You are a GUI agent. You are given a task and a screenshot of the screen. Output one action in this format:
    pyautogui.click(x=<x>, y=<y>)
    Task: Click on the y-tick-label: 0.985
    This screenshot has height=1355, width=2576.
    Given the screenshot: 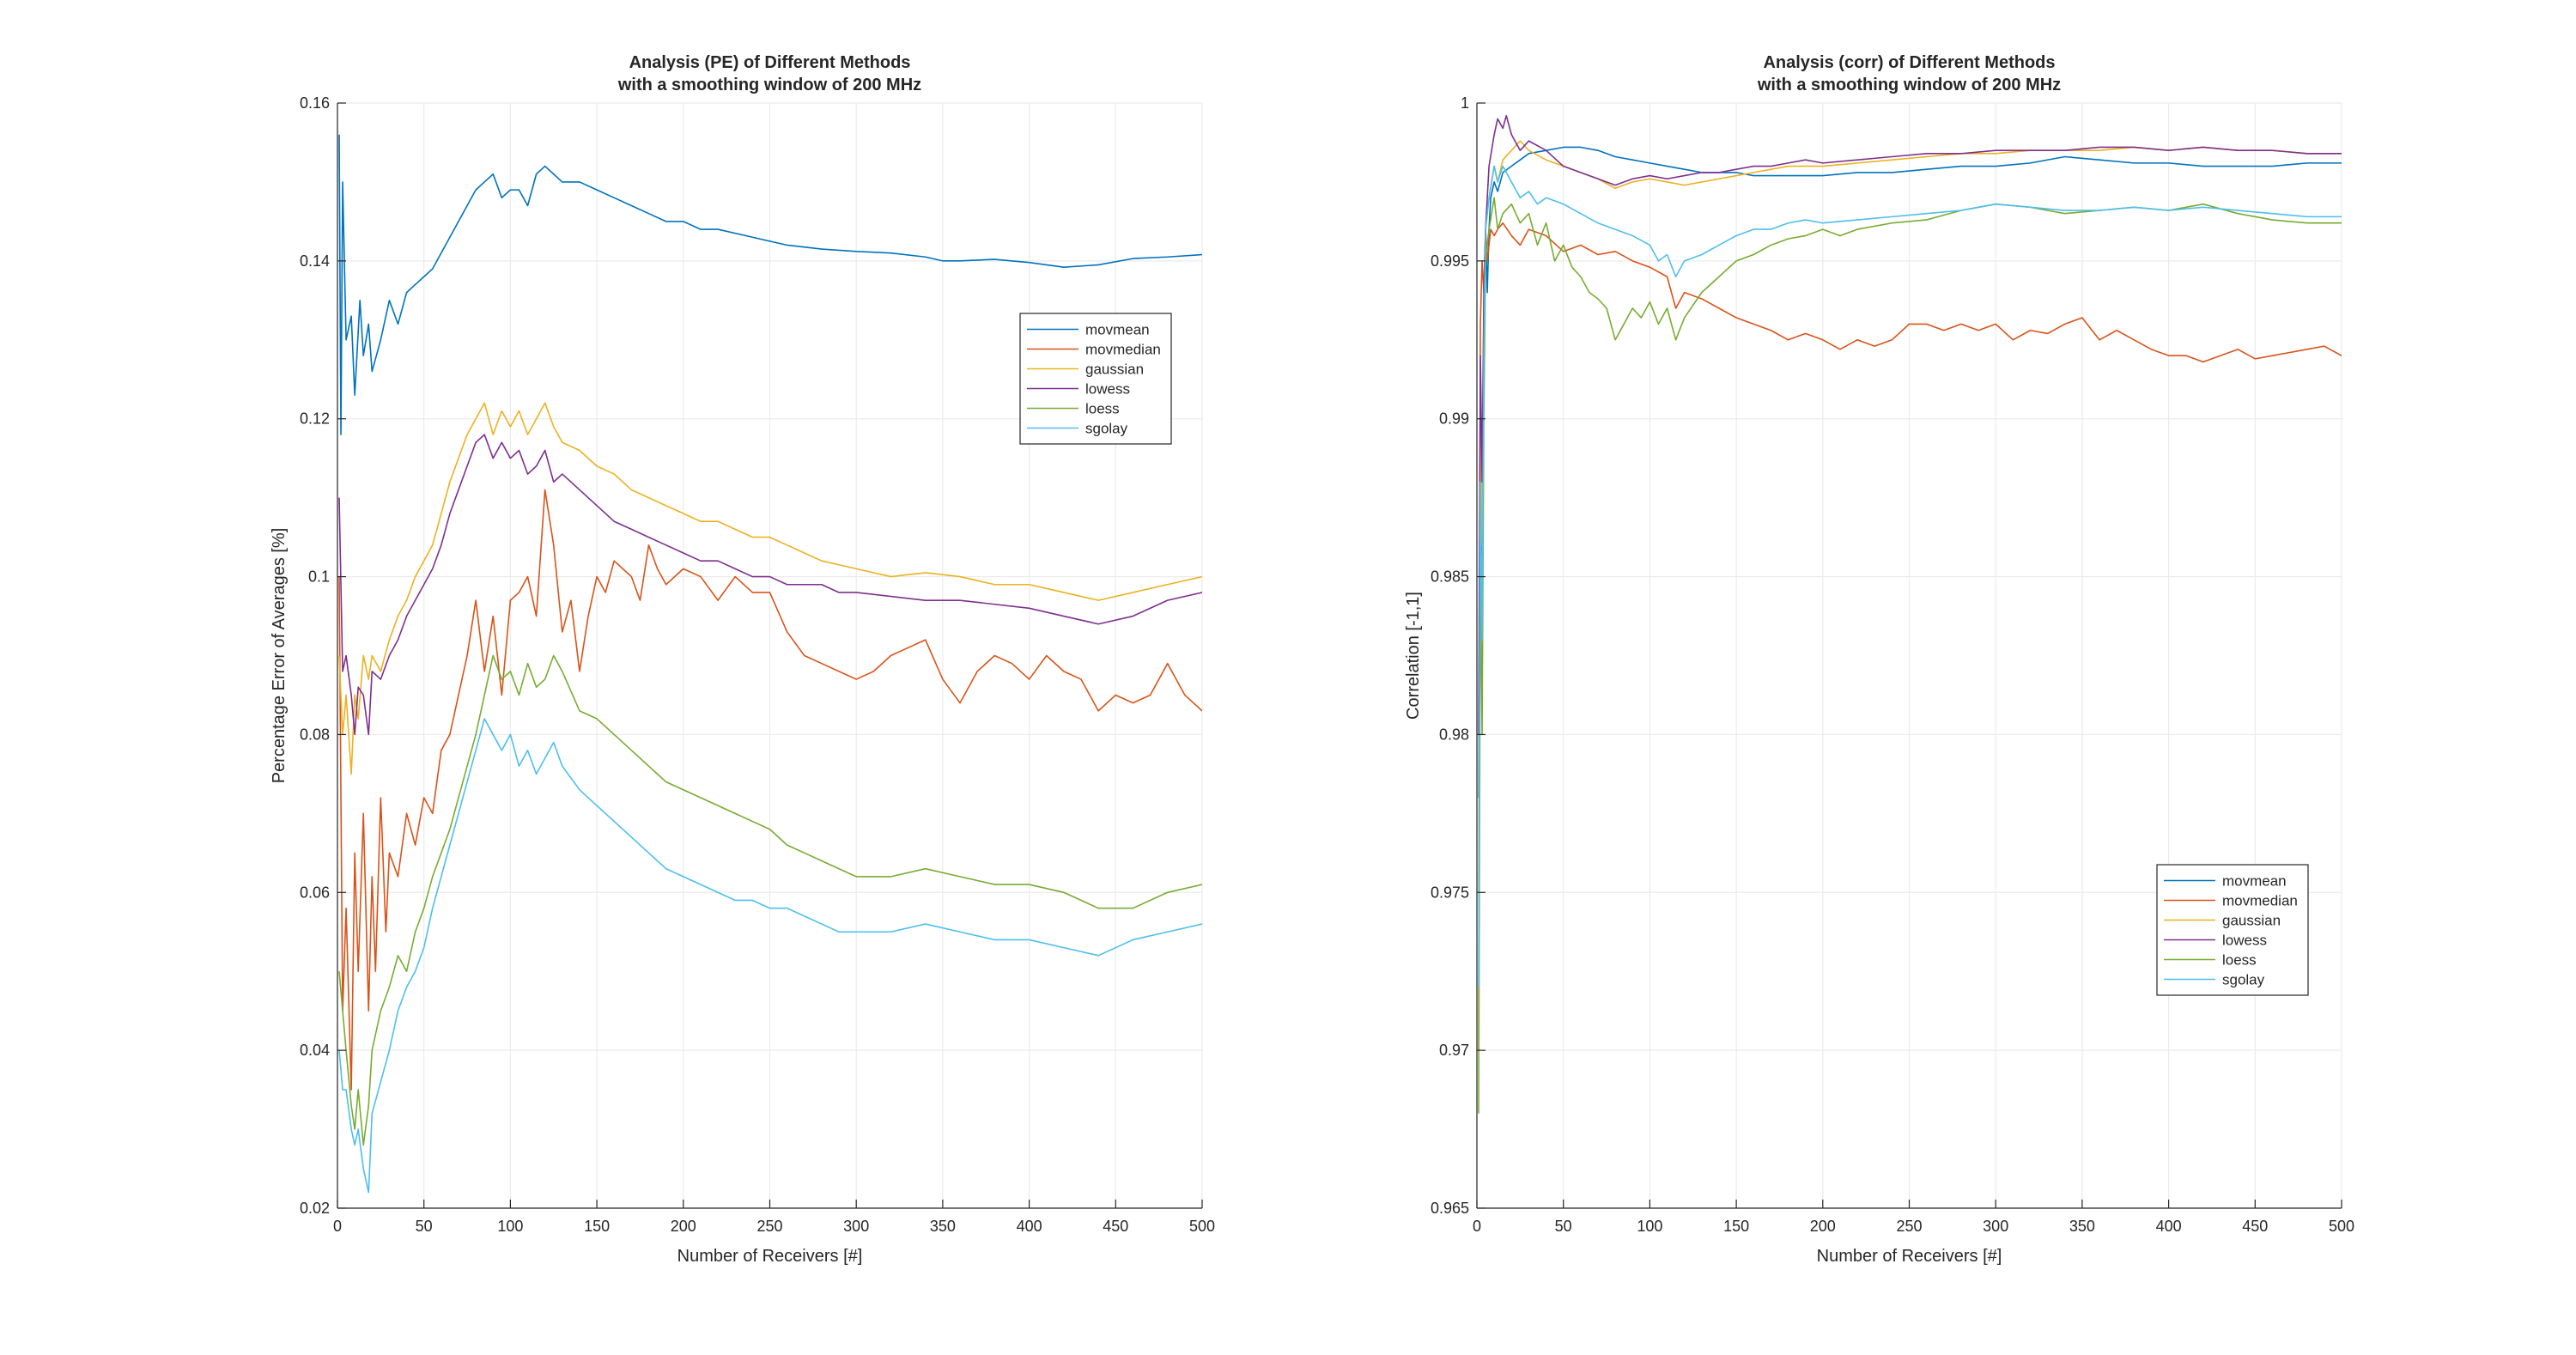 What is the action you would take?
    pyautogui.click(x=1450, y=577)
    